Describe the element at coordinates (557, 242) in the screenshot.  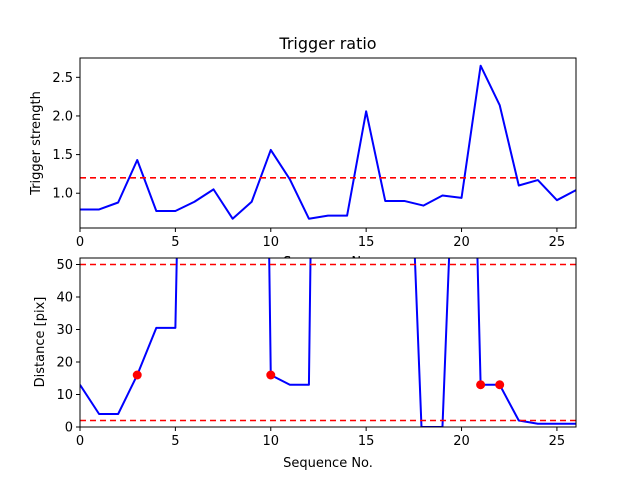
I see `top-x-tick-label: 25` at that location.